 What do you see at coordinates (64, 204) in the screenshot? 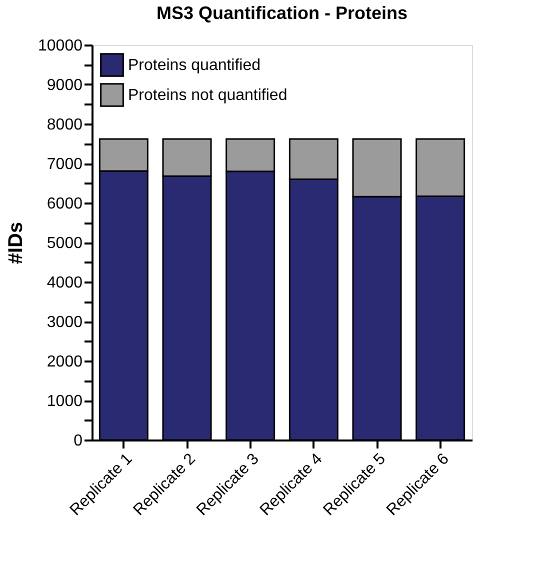
I see `y-tick-label: 6000` at bounding box center [64, 204].